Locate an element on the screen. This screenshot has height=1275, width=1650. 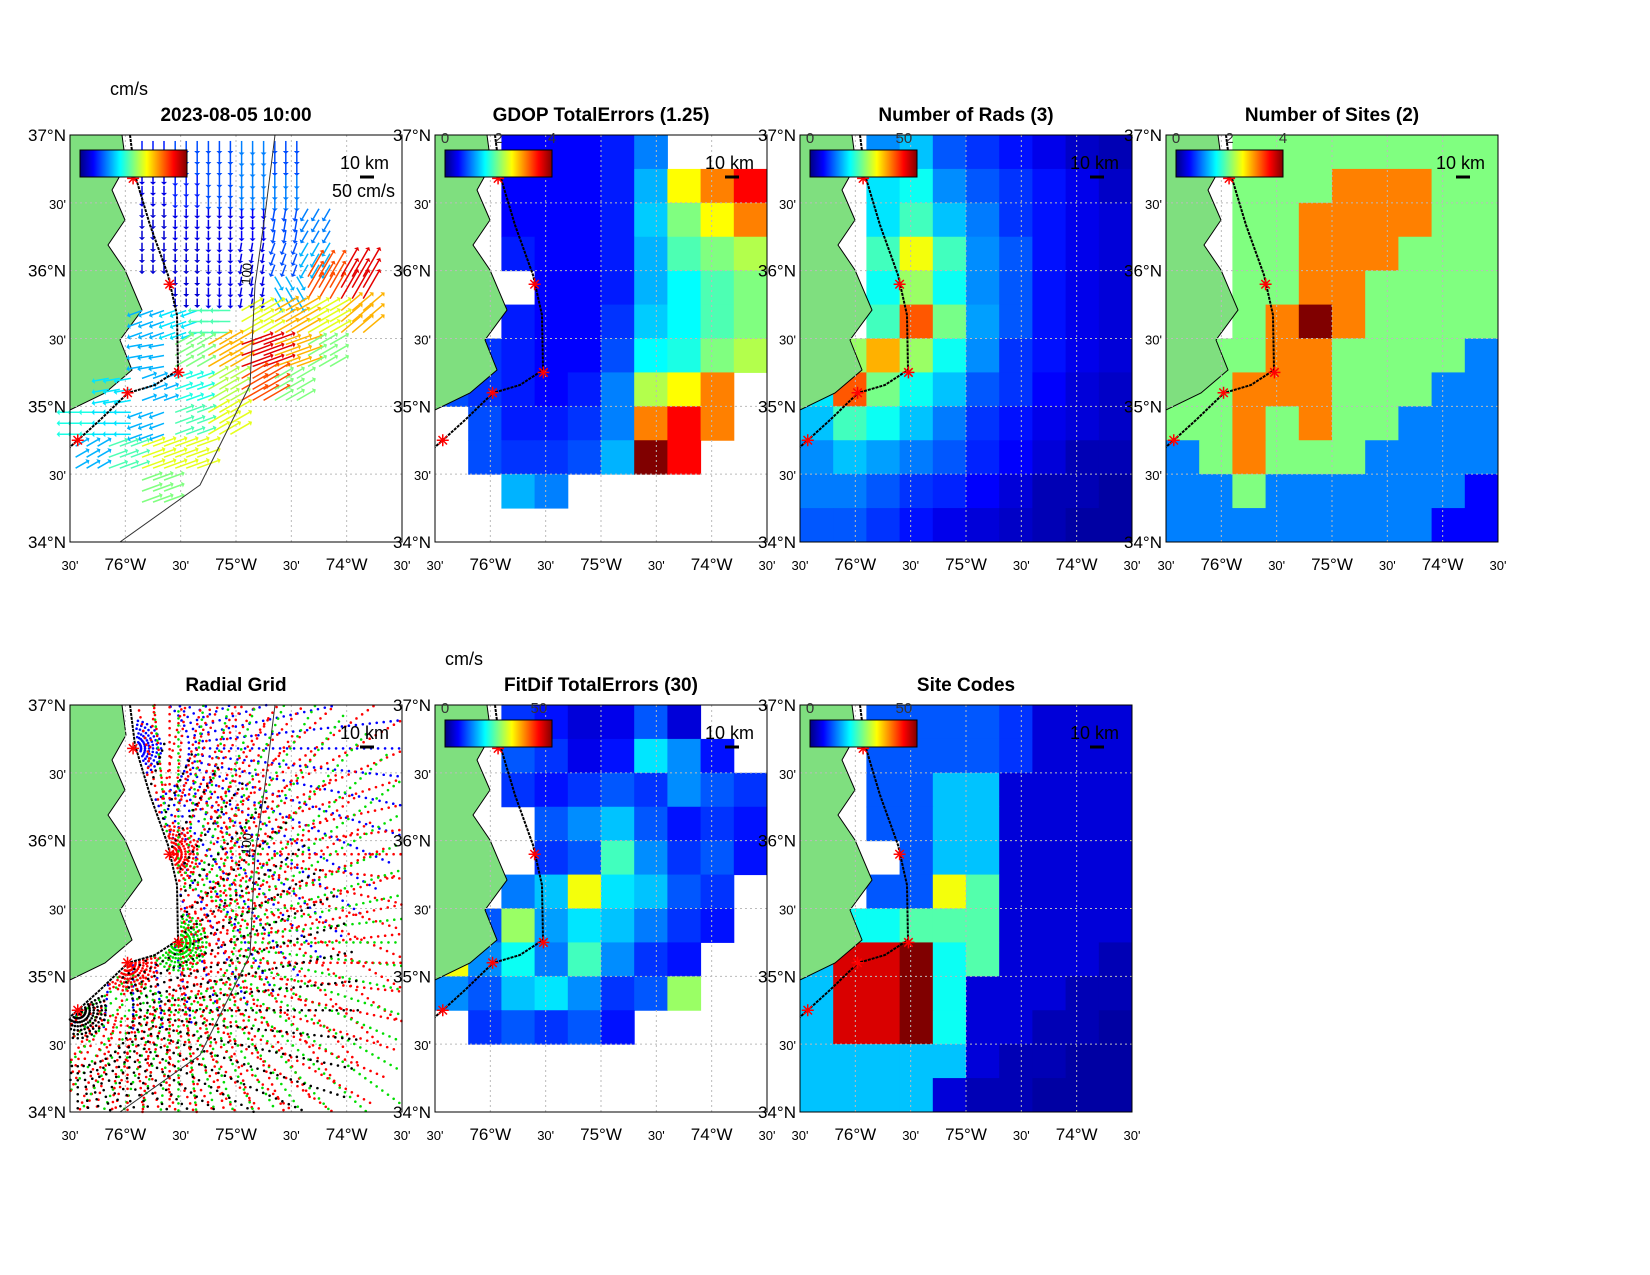
lat-tick-label: 35°N is located at coordinates (1143, 406).